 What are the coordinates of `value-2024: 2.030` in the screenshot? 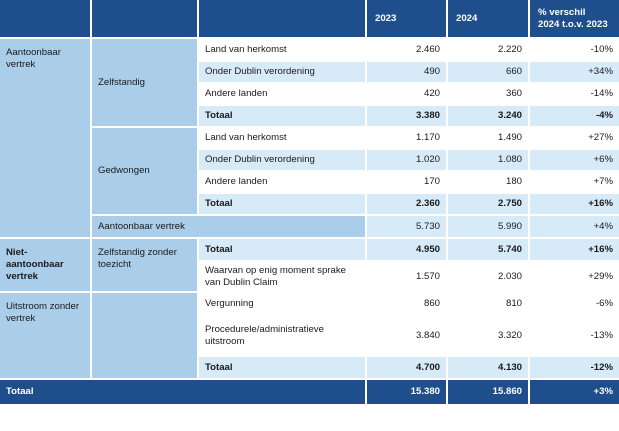 It's located at (489, 277).